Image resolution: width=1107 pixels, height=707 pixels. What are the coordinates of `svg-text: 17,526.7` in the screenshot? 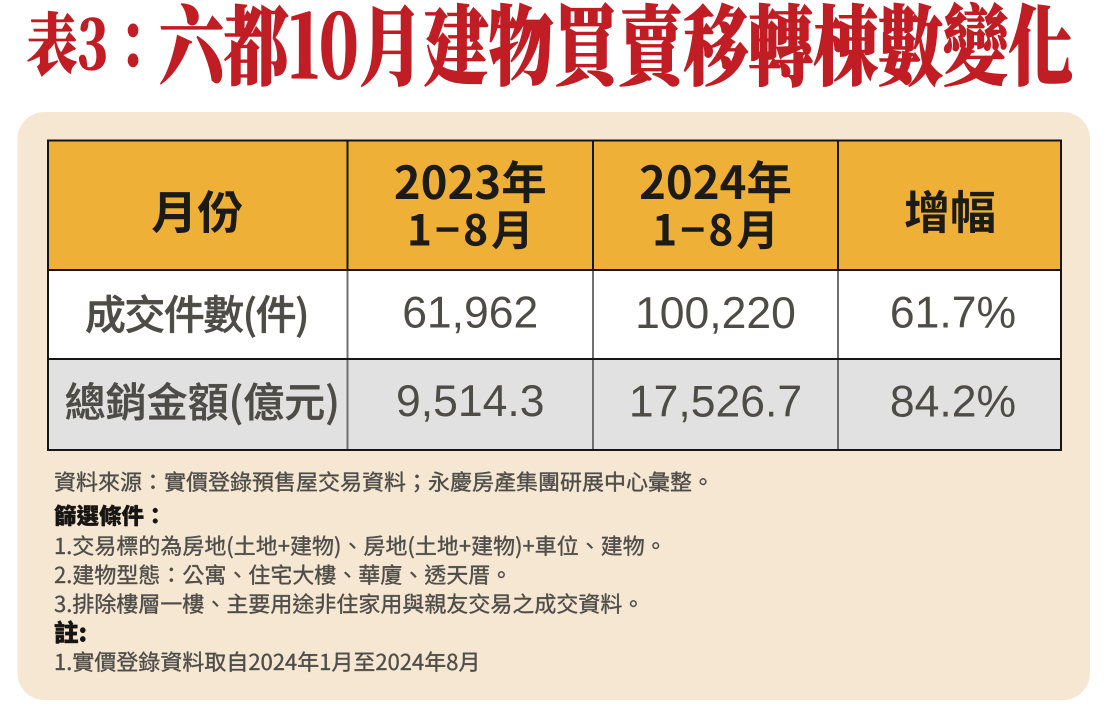 It's located at (715, 402).